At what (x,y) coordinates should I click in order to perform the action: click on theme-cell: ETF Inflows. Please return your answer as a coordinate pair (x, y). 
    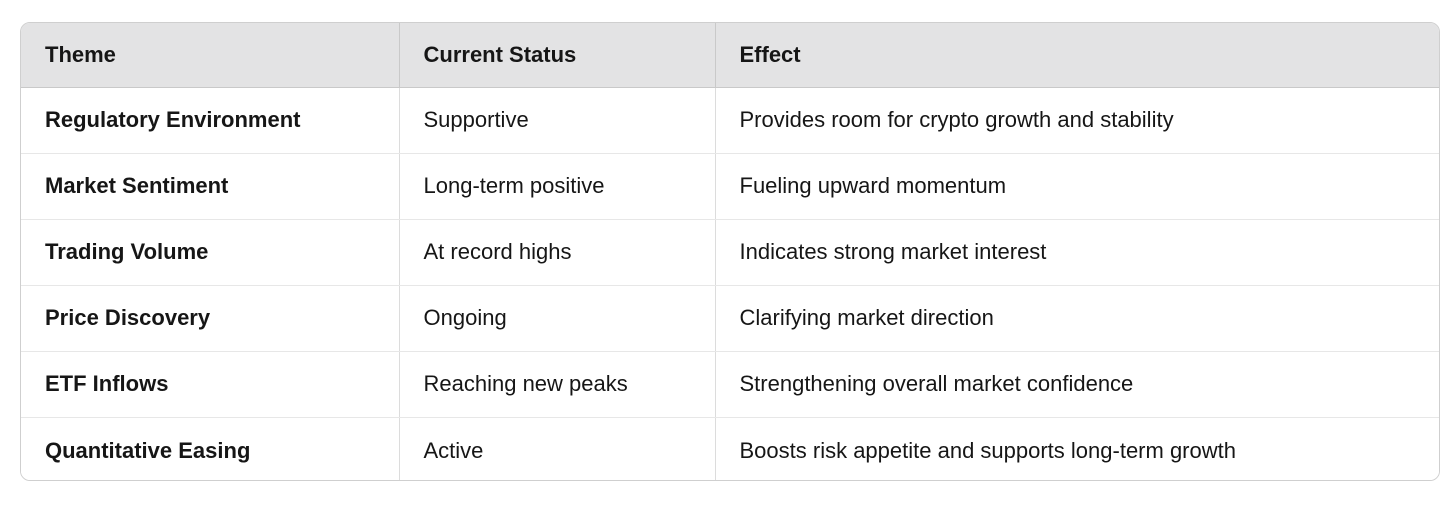
    Looking at the image, I should click on (210, 384).